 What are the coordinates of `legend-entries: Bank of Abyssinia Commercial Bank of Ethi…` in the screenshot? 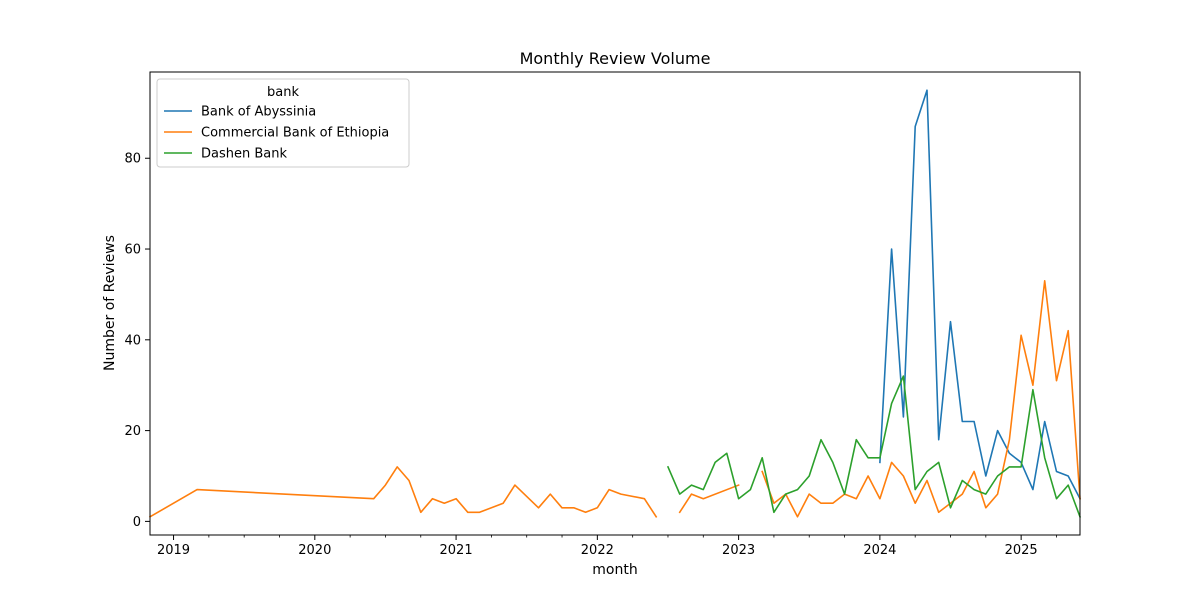 It's located at (276, 133).